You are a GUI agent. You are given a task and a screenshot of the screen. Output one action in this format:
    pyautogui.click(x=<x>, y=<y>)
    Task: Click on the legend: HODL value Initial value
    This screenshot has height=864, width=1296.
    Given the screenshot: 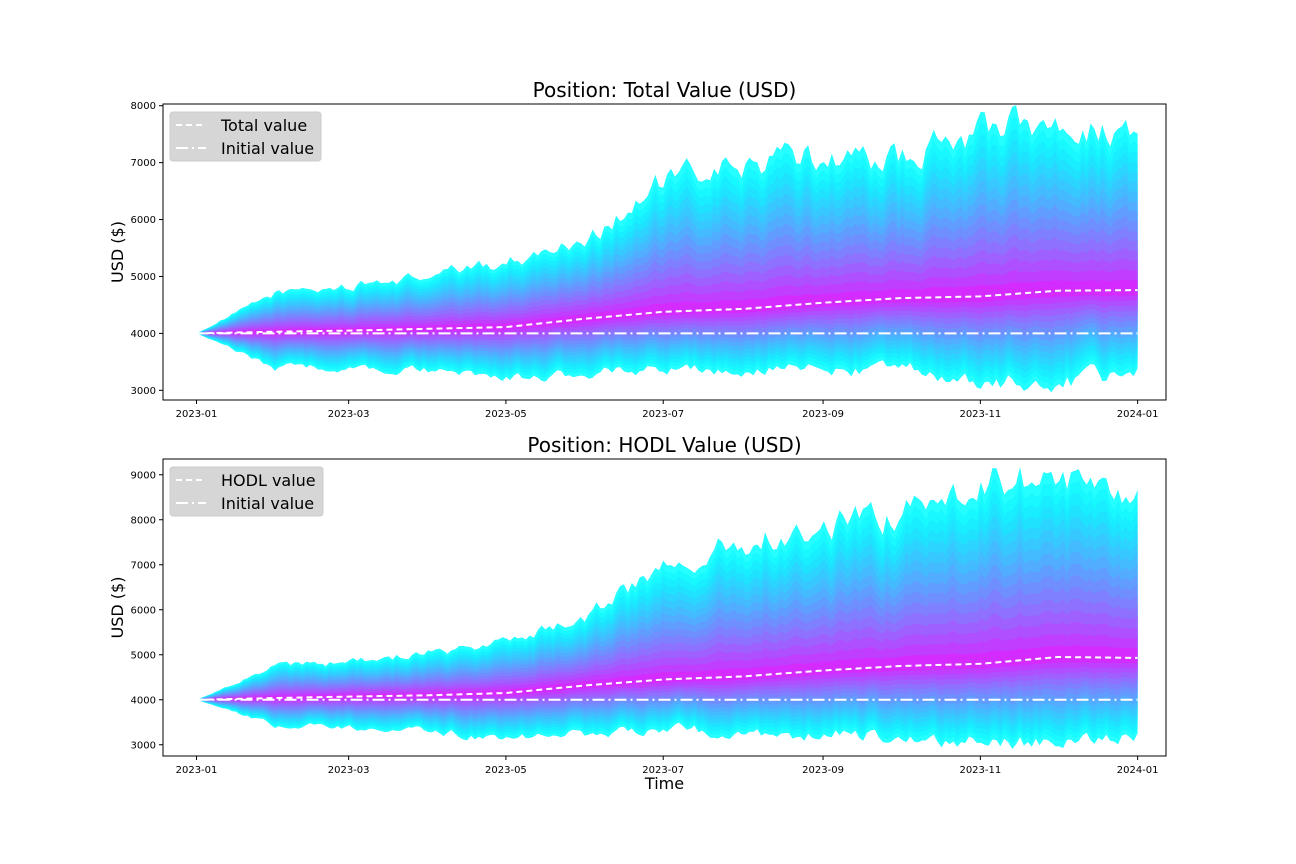 What is the action you would take?
    pyautogui.click(x=246, y=491)
    